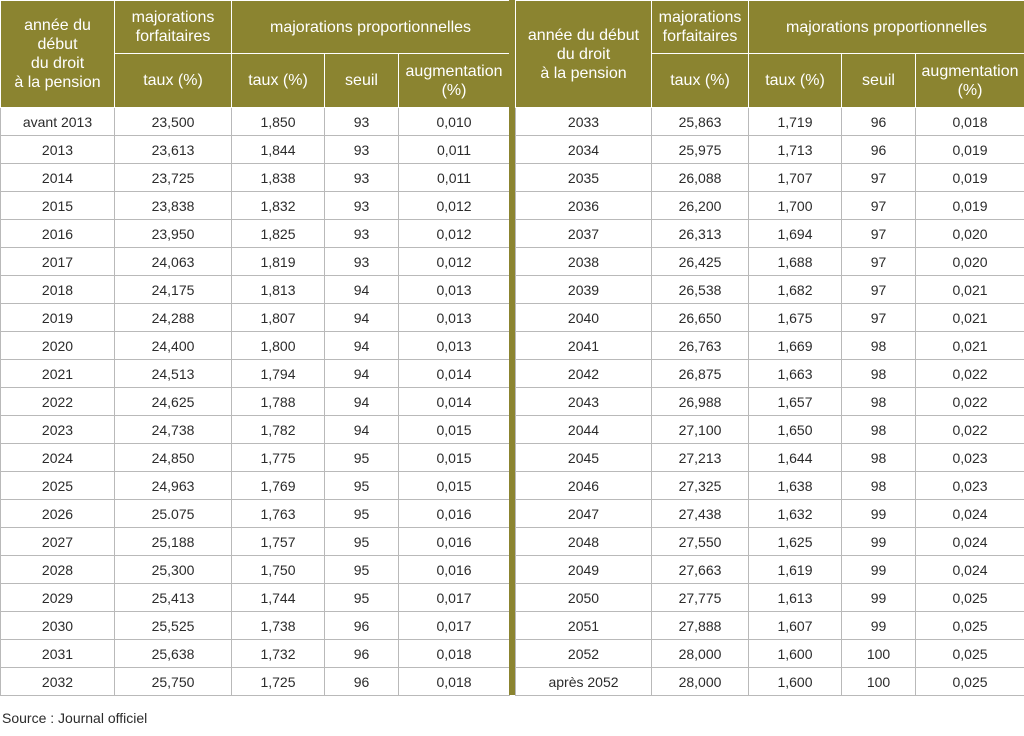 This screenshot has height=736, width=1024. I want to click on cell-prop-taux: 1,844, so click(278, 149).